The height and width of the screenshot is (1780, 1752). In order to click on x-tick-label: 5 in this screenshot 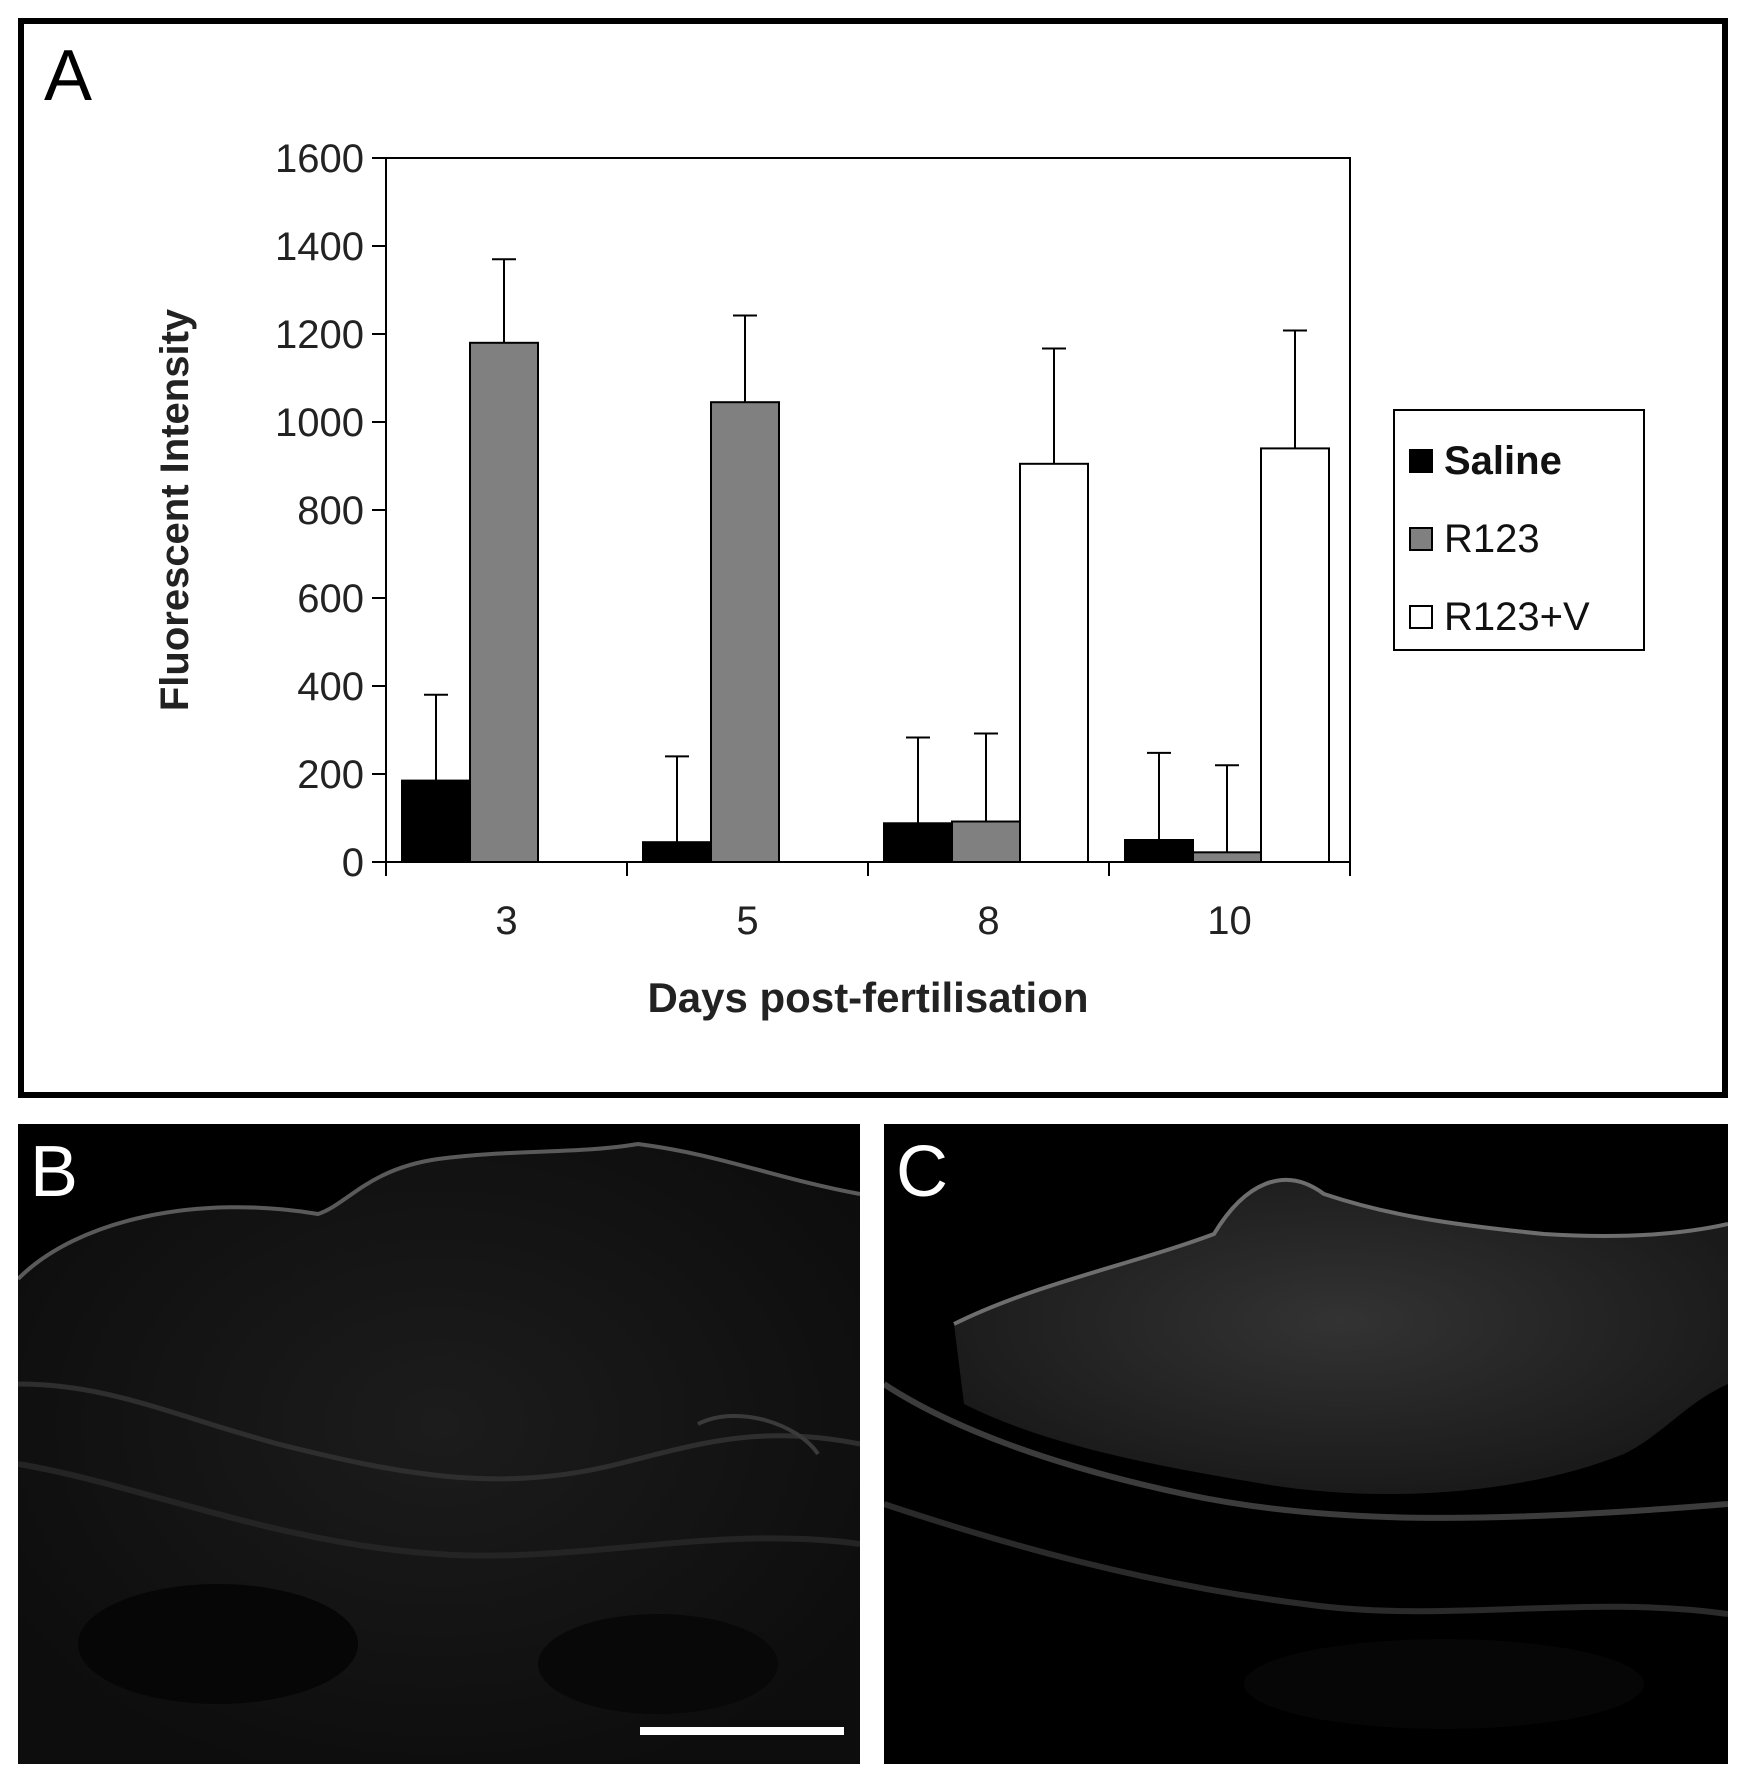, I will do `click(747, 921)`.